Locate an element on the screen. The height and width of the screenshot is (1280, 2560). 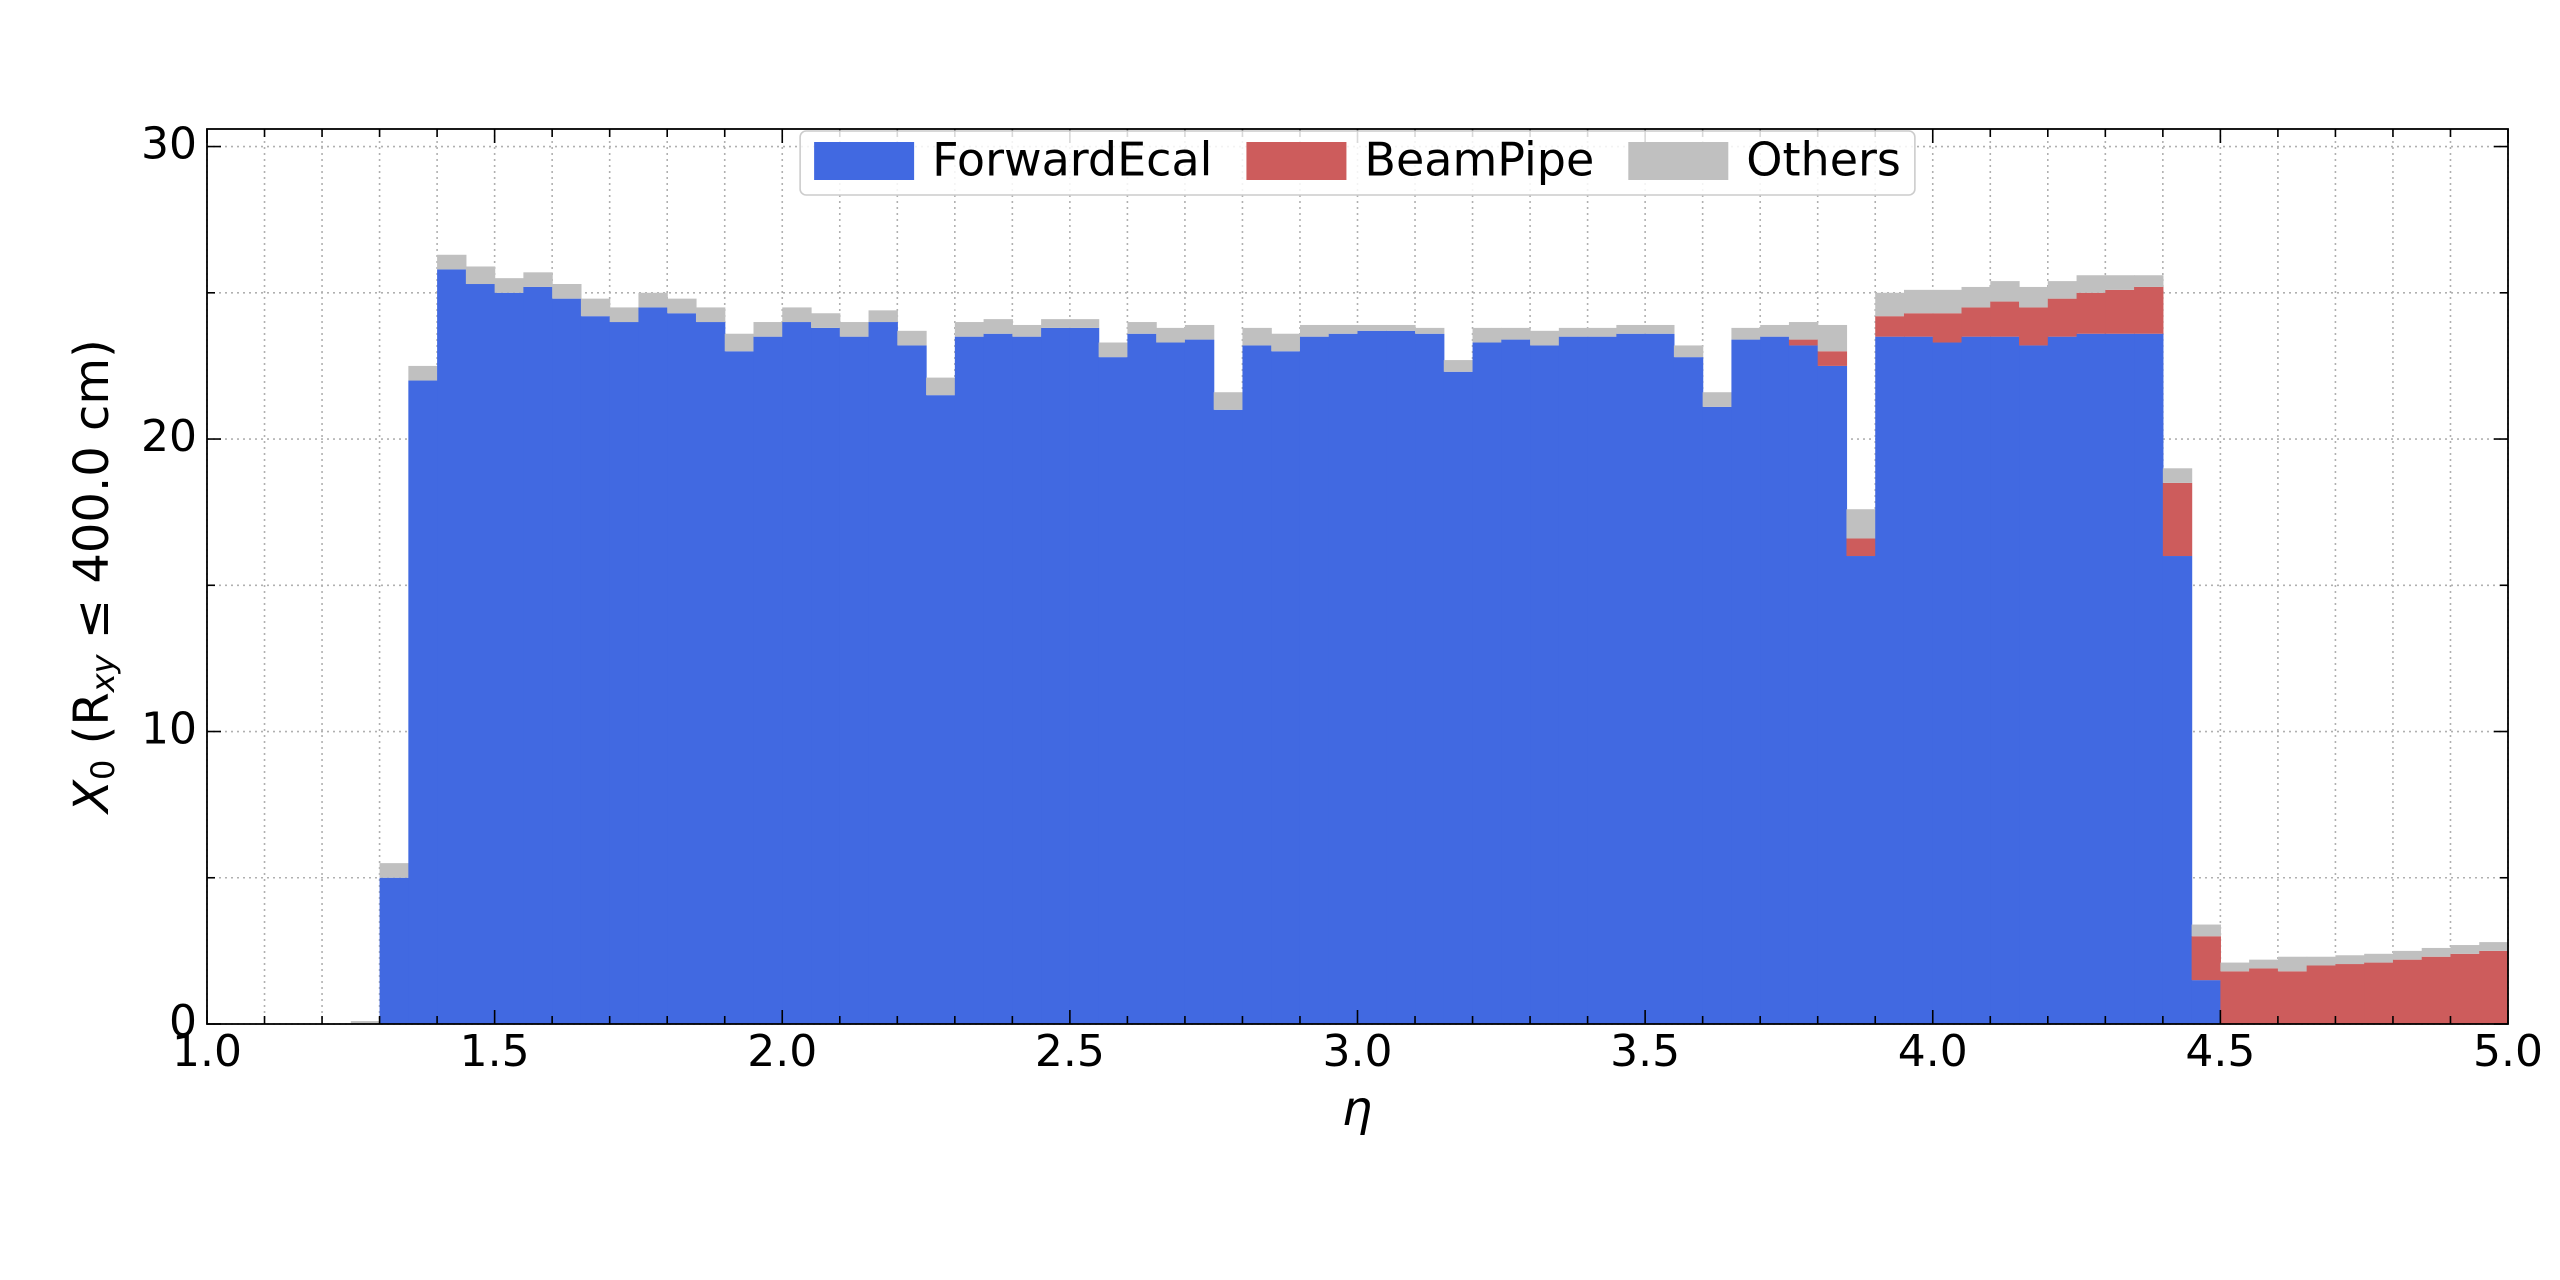
x-tick-label: 2.5 is located at coordinates (1070, 1051).